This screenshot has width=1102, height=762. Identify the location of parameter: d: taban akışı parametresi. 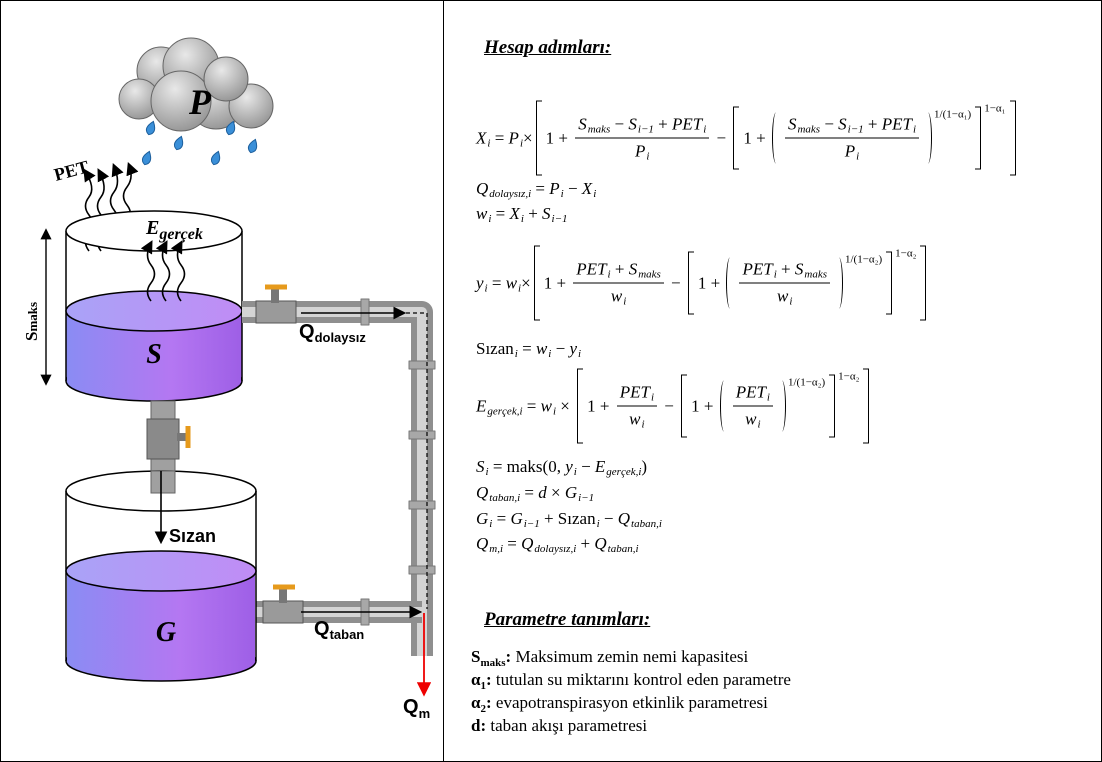
(559, 726).